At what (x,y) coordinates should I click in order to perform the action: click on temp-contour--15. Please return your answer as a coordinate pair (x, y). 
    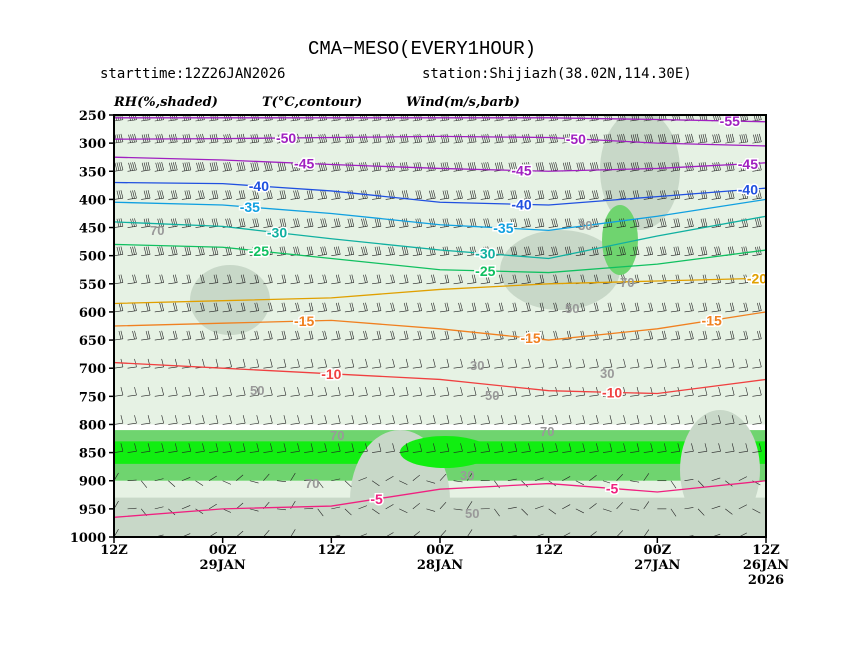
    Looking at the image, I should click on (440, 326).